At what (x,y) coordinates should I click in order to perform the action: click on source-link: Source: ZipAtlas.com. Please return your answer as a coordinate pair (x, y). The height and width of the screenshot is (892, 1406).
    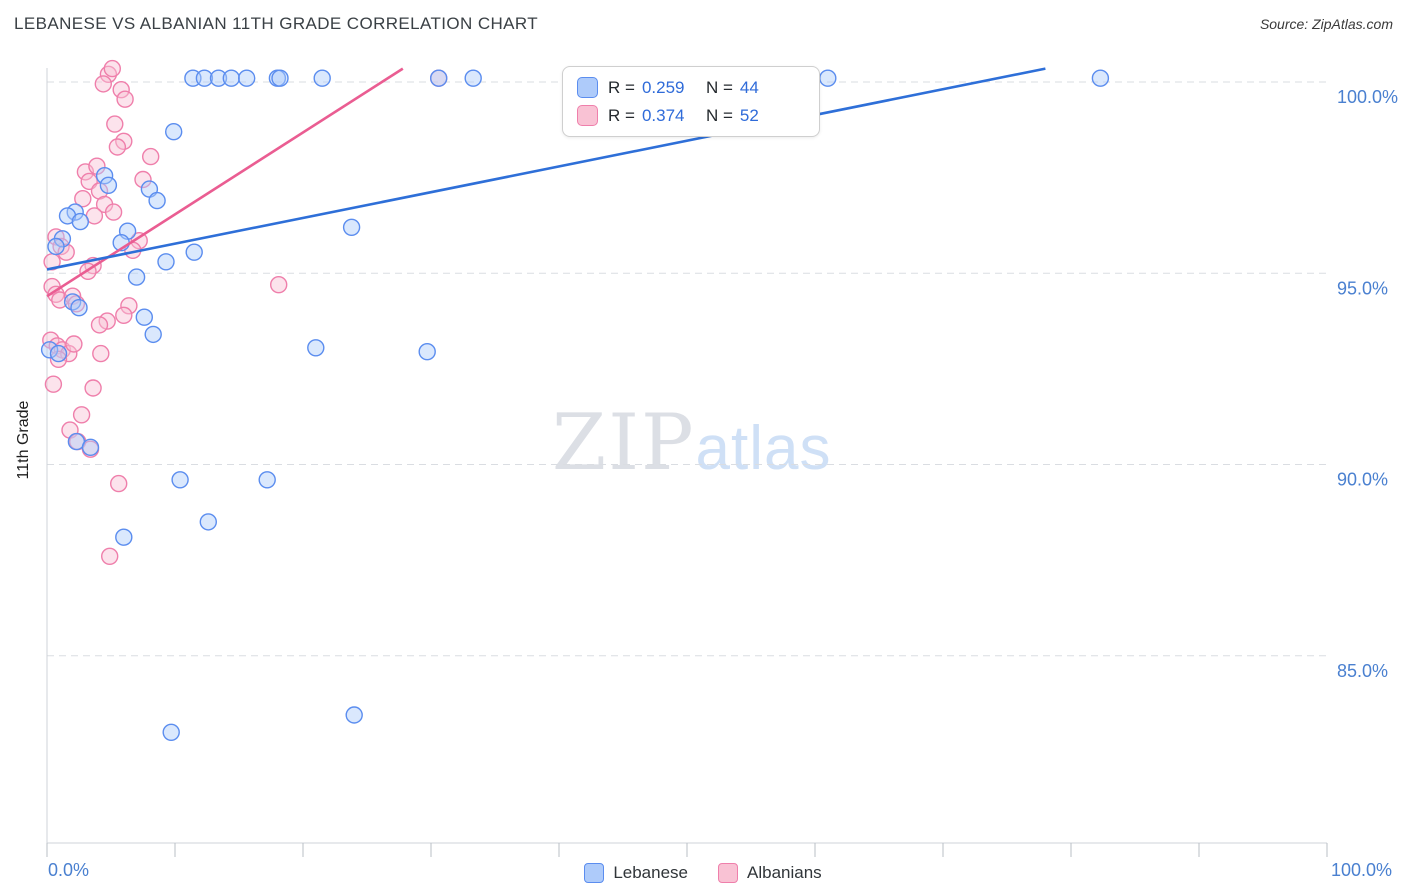
    Looking at the image, I should click on (1326, 24).